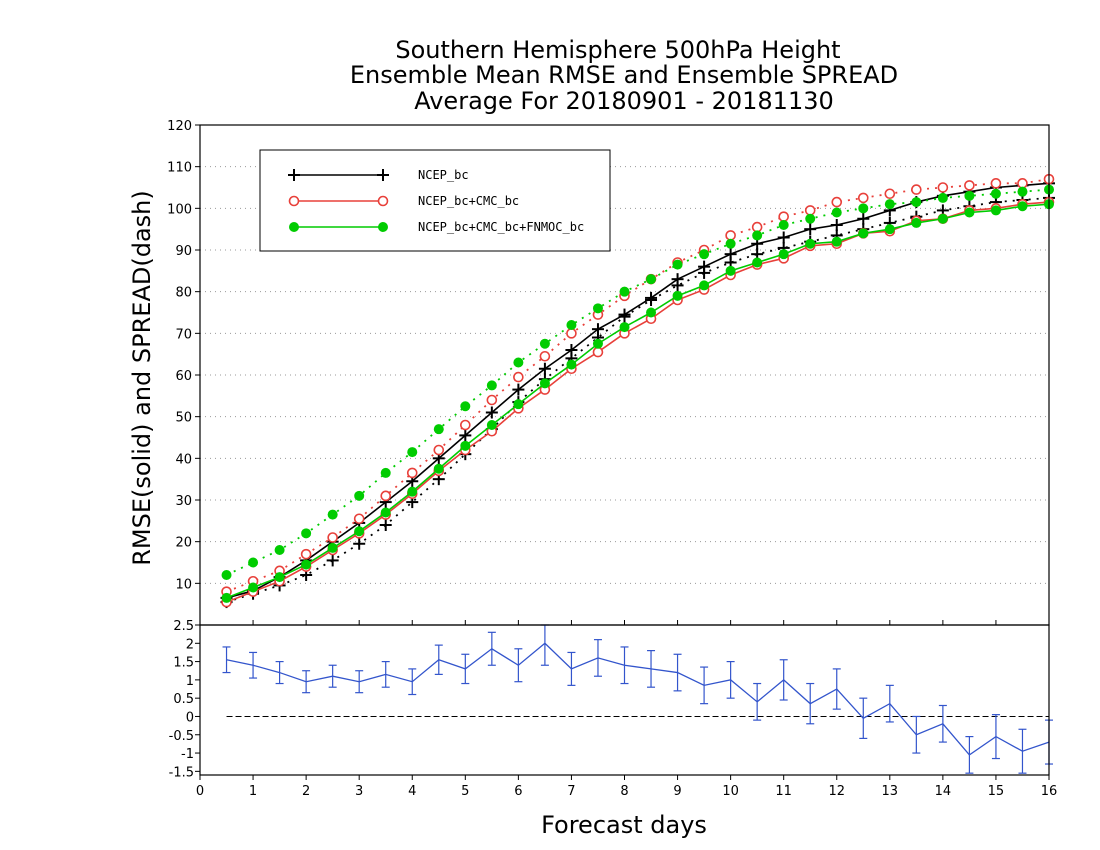 This screenshot has height=850, width=1100. What do you see at coordinates (359, 791) in the screenshot?
I see `x-tick-label: 3` at bounding box center [359, 791].